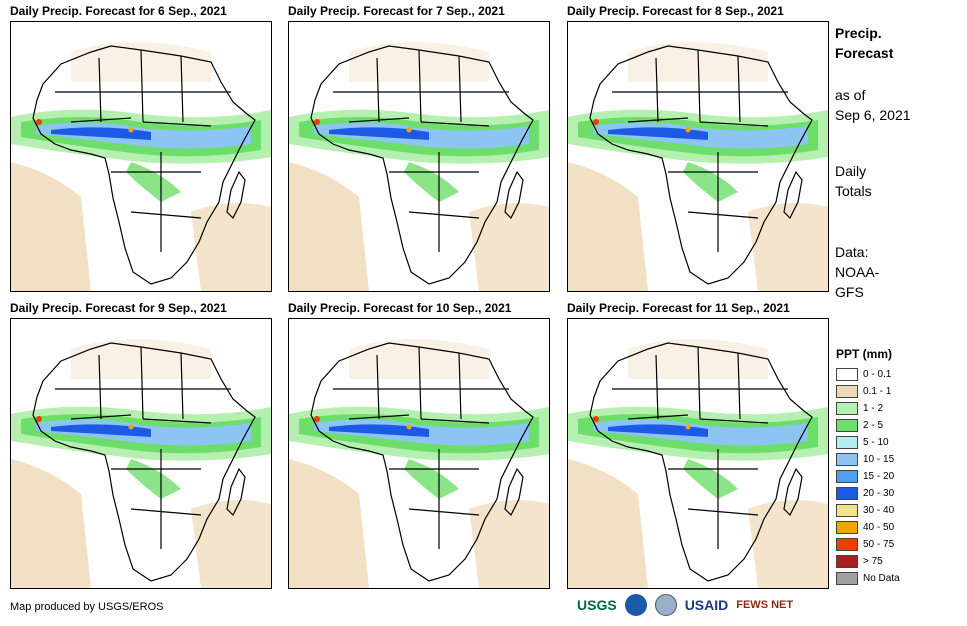 The image size is (967, 626). What do you see at coordinates (876, 442) in the screenshot?
I see `legend-label: 5 - 10` at bounding box center [876, 442].